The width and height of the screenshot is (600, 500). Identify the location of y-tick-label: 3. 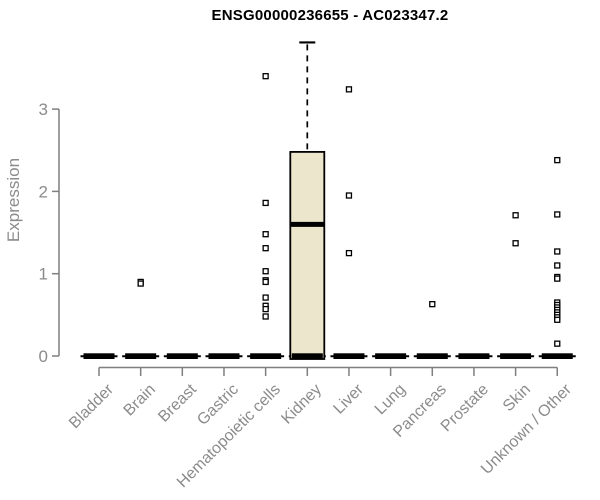
(43, 109).